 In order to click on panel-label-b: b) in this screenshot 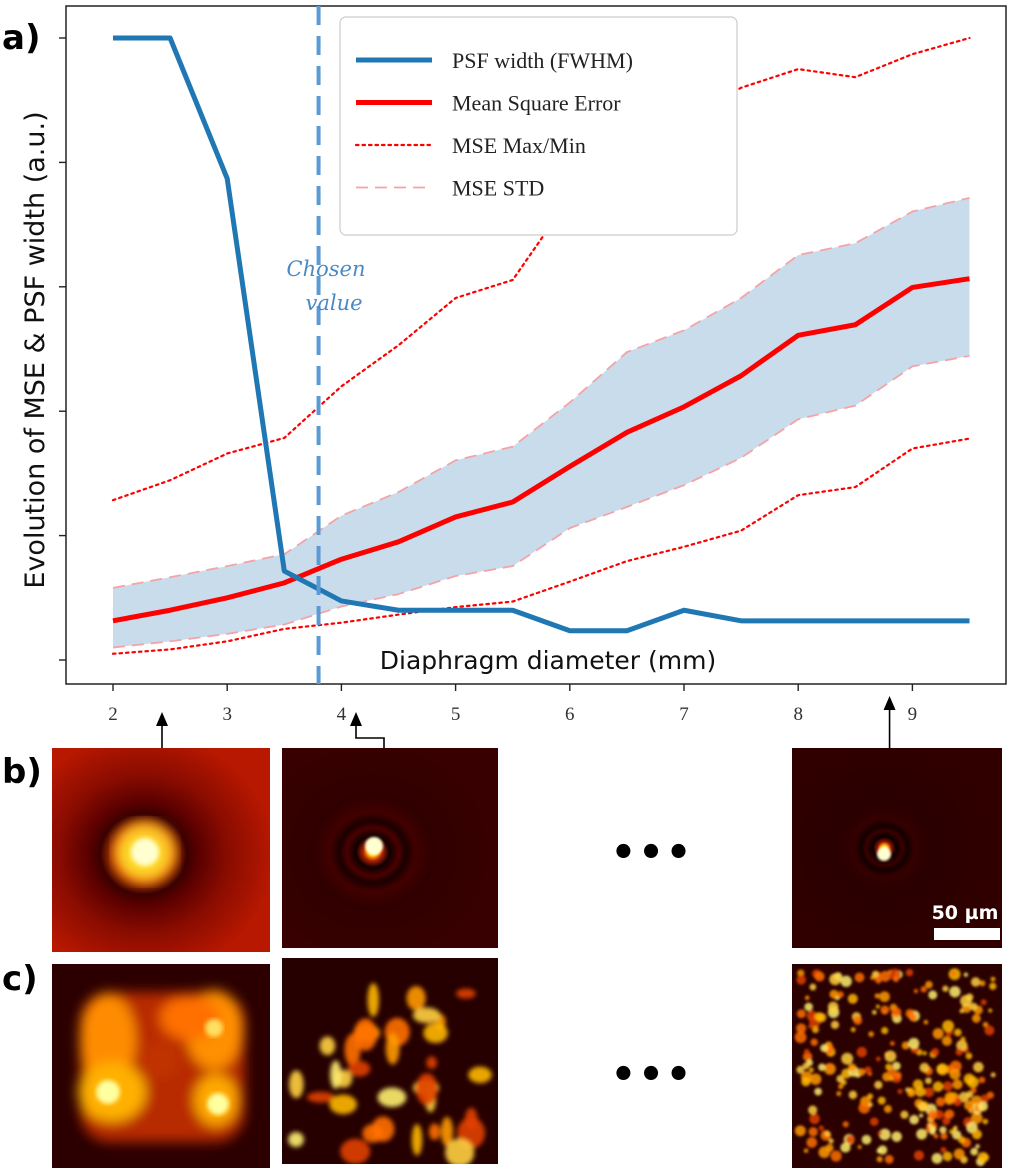, I will do `click(22, 772)`.